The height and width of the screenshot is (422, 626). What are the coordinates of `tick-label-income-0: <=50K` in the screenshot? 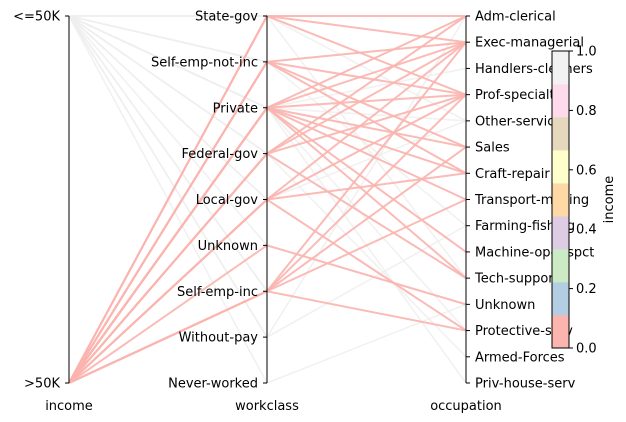 It's located at (36, 17).